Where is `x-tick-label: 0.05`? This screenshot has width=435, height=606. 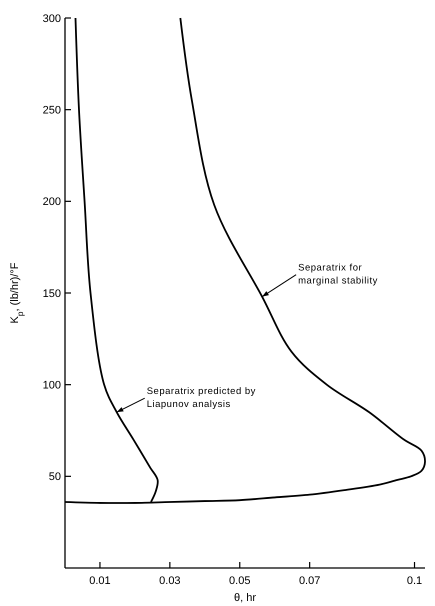
x-tick-label: 0.05 is located at coordinates (239, 581).